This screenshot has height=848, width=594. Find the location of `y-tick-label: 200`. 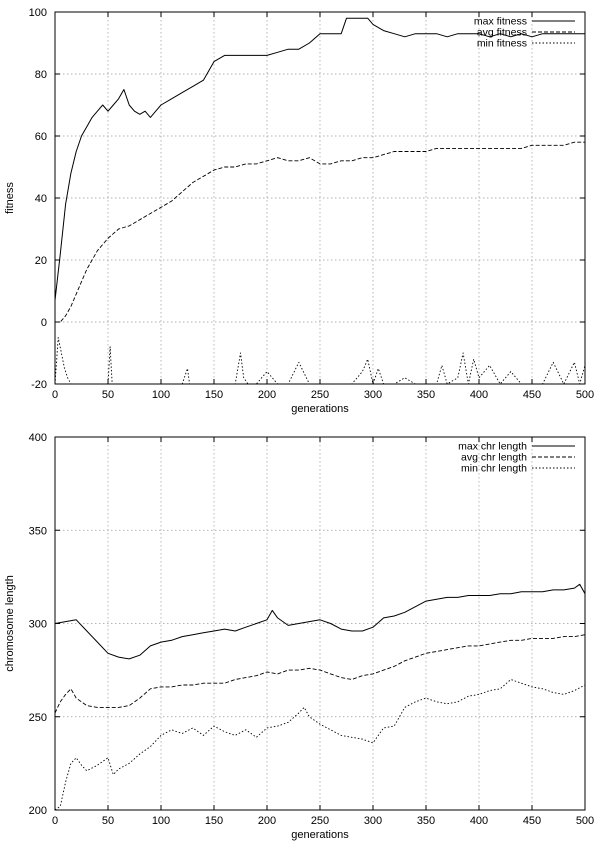

y-tick-label: 200 is located at coordinates (38, 811).